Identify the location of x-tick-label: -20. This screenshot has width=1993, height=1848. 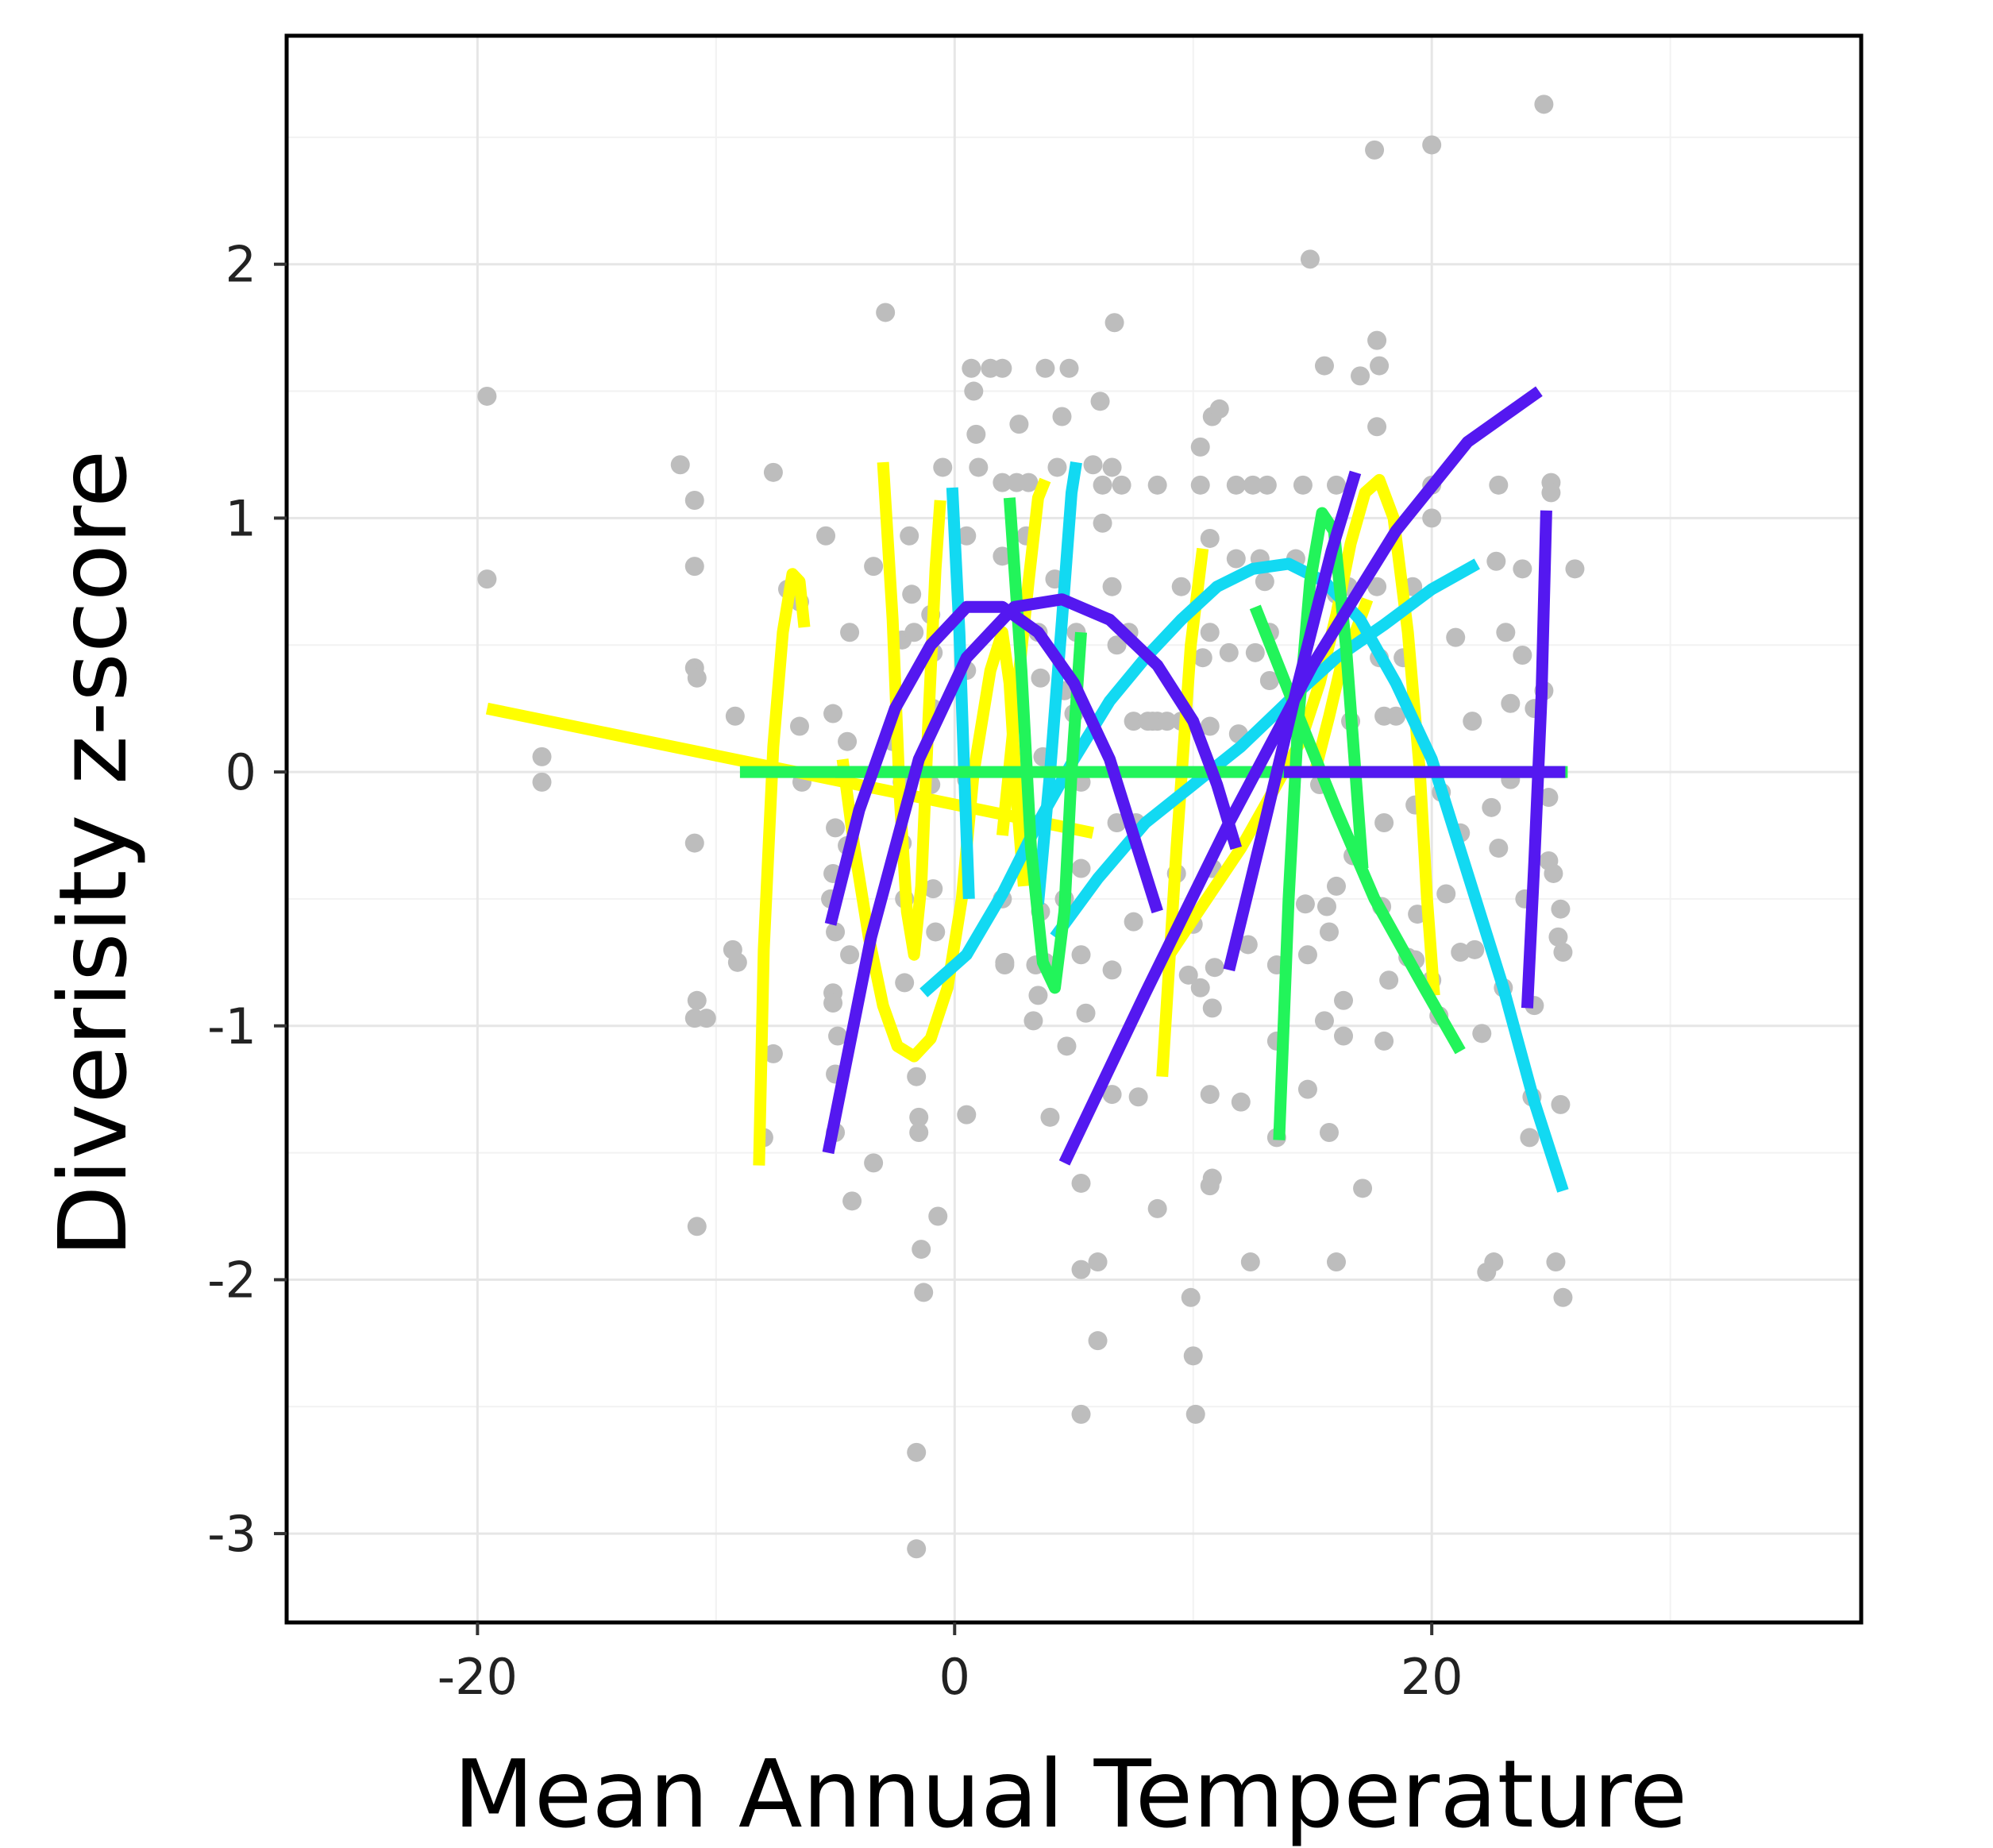
(478, 1677).